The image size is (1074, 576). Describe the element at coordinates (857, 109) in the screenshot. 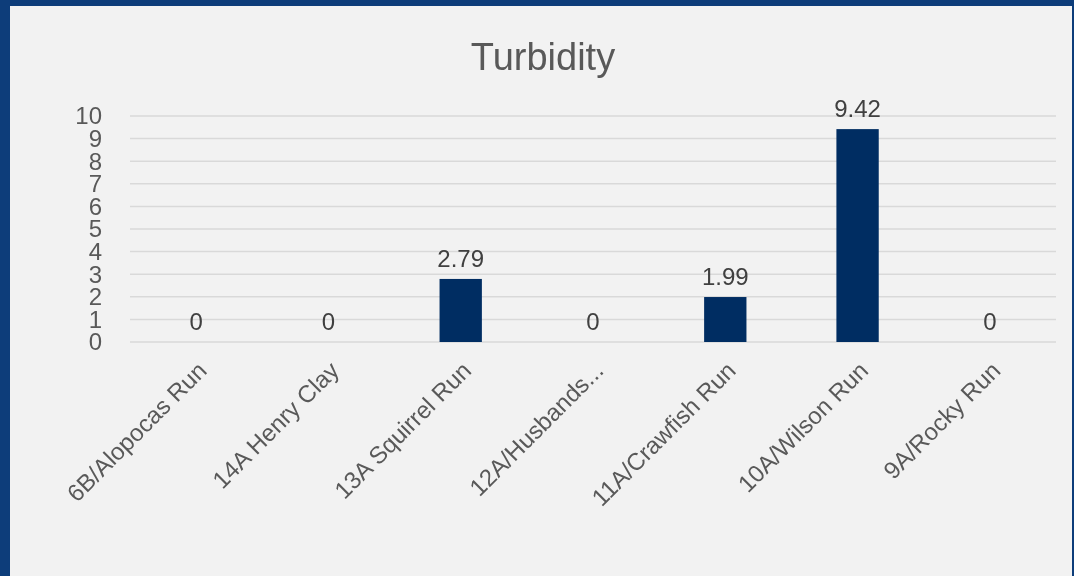

I see `data-label: 9.42` at that location.